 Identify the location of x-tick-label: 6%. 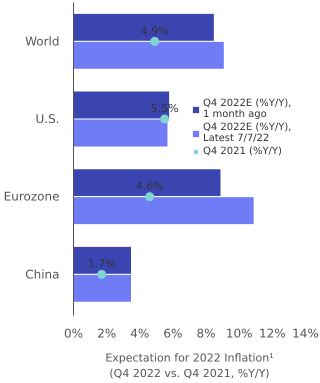
(172, 333).